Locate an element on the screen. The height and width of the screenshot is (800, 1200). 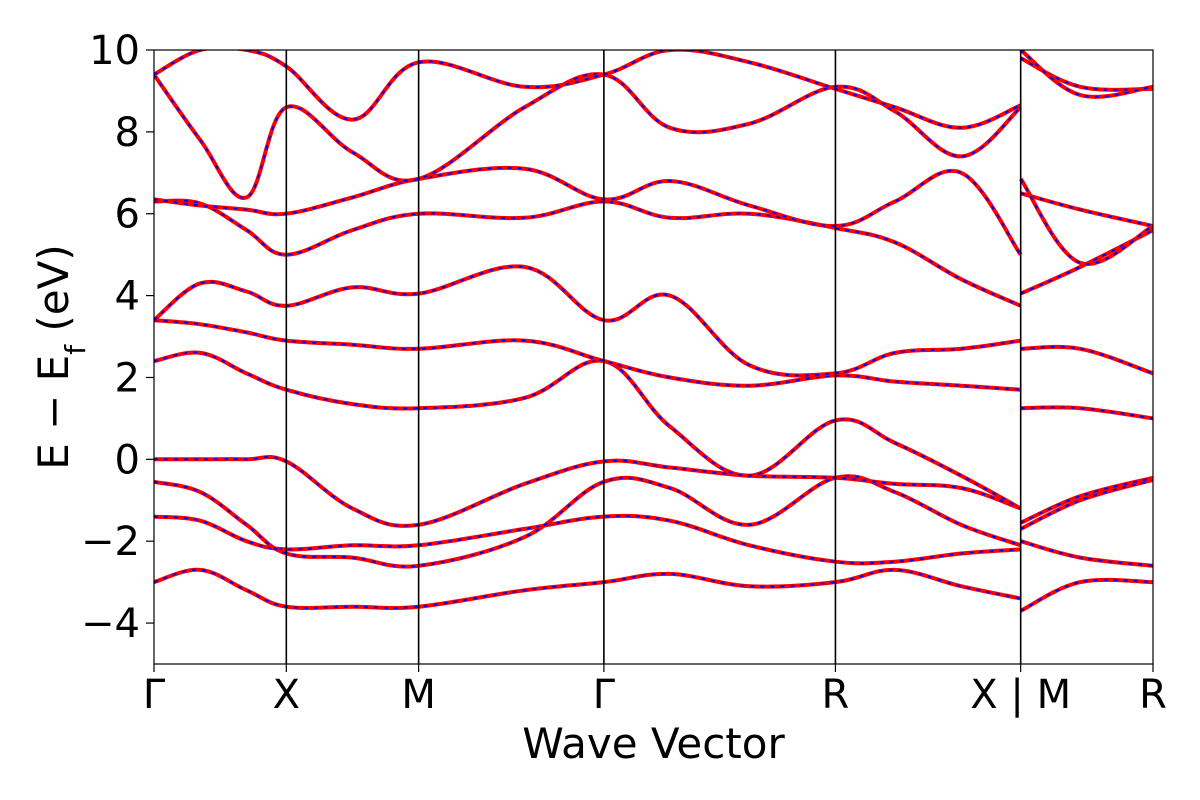
band-3-line is located at coordinates (653, 521).